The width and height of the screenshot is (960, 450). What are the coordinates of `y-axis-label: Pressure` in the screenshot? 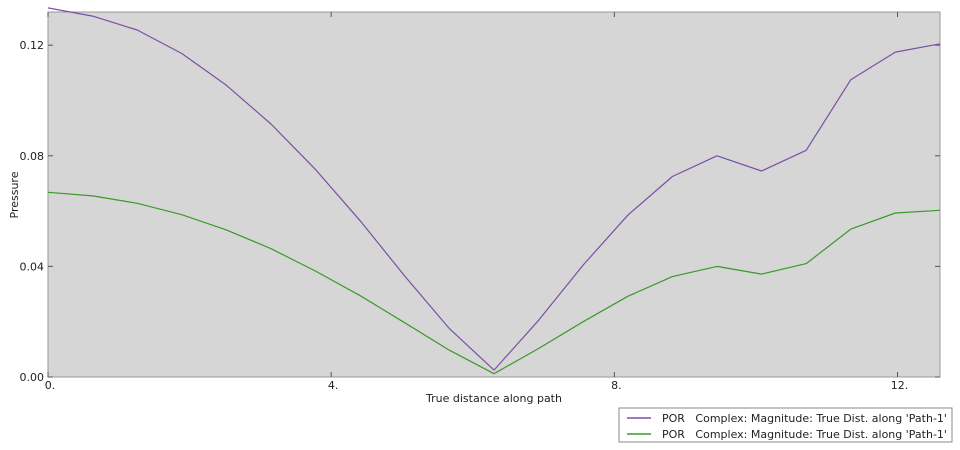 It's located at (14, 194).